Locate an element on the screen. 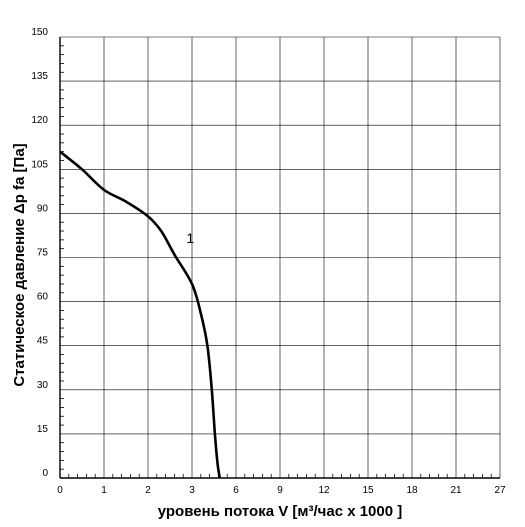  x-axis-title: уровень потока V [м³/час x 1000 ] is located at coordinates (280, 511).